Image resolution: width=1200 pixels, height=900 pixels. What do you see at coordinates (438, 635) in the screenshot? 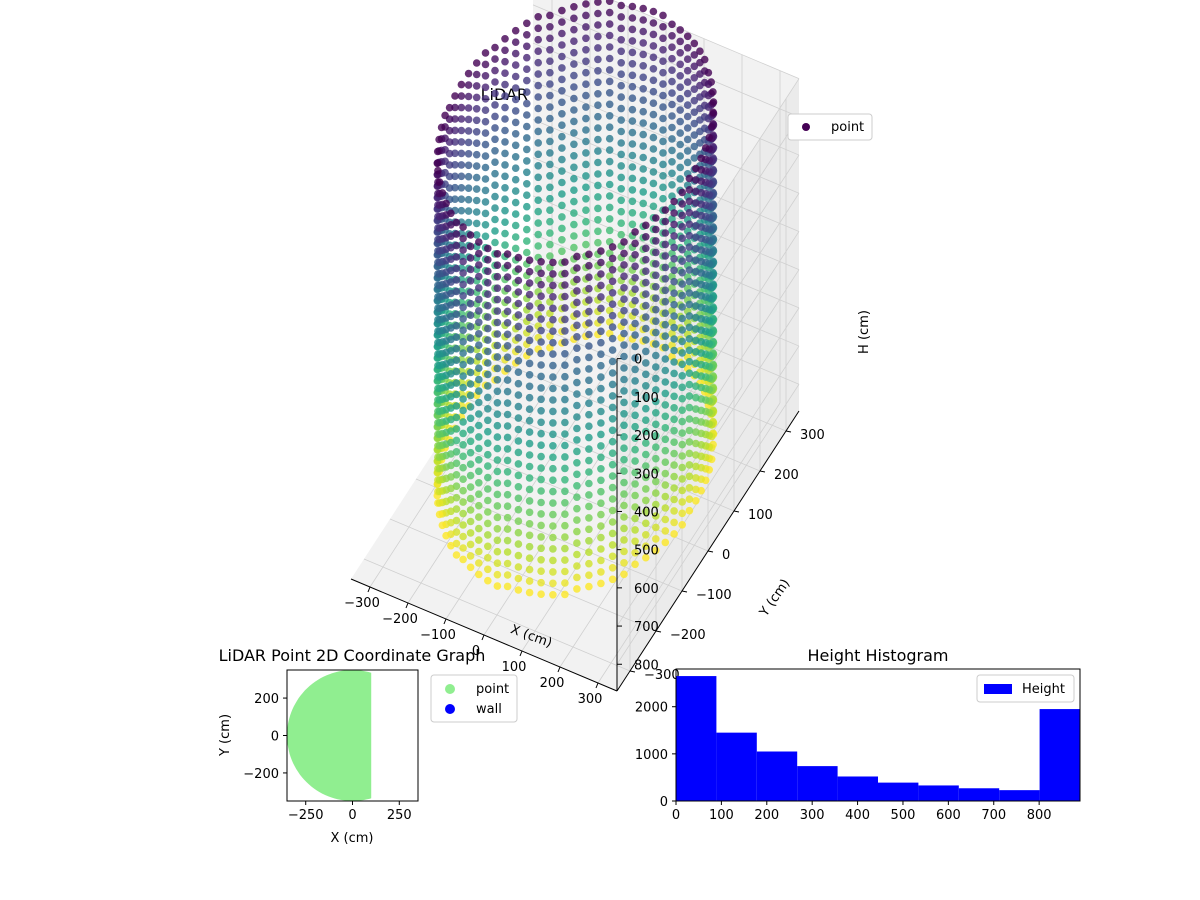
I see `x-tick-label: −100` at bounding box center [438, 635].